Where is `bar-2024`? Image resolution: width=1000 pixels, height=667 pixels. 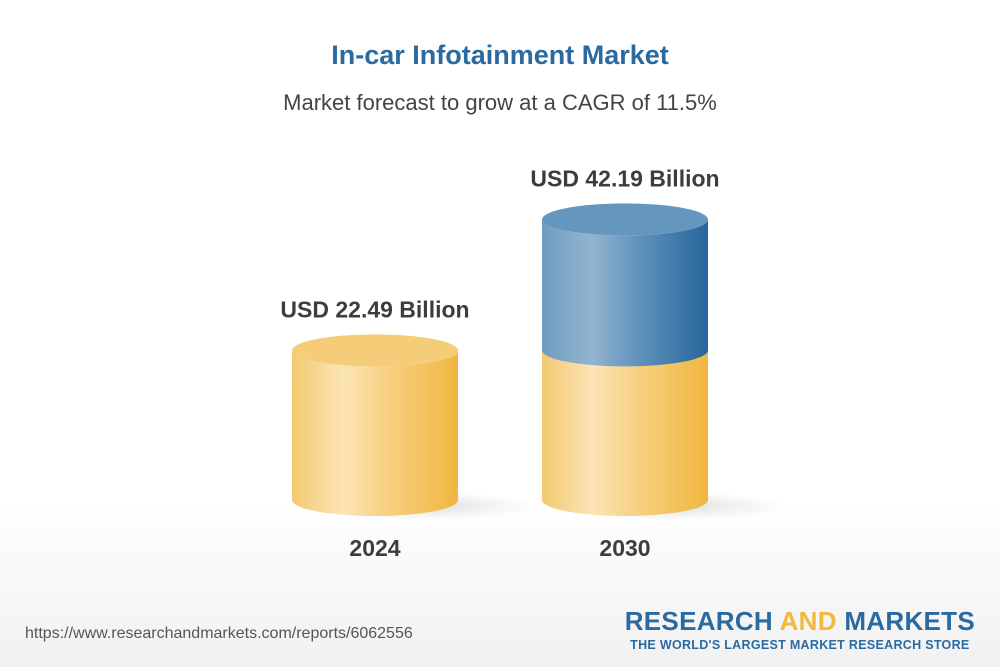
bar-2024 is located at coordinates (375, 433).